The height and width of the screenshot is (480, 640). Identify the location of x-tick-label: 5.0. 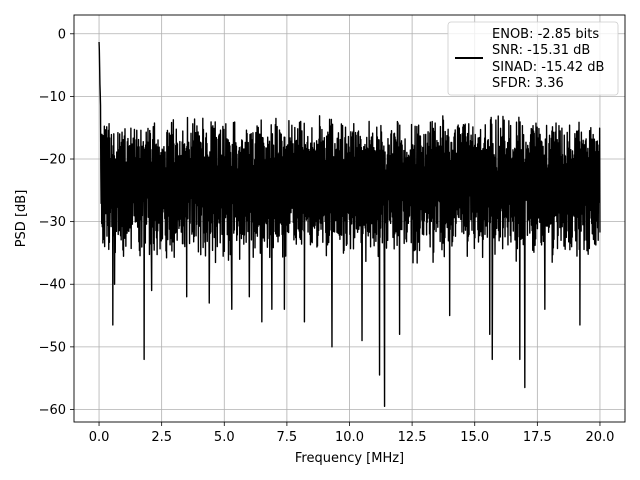
(224, 437).